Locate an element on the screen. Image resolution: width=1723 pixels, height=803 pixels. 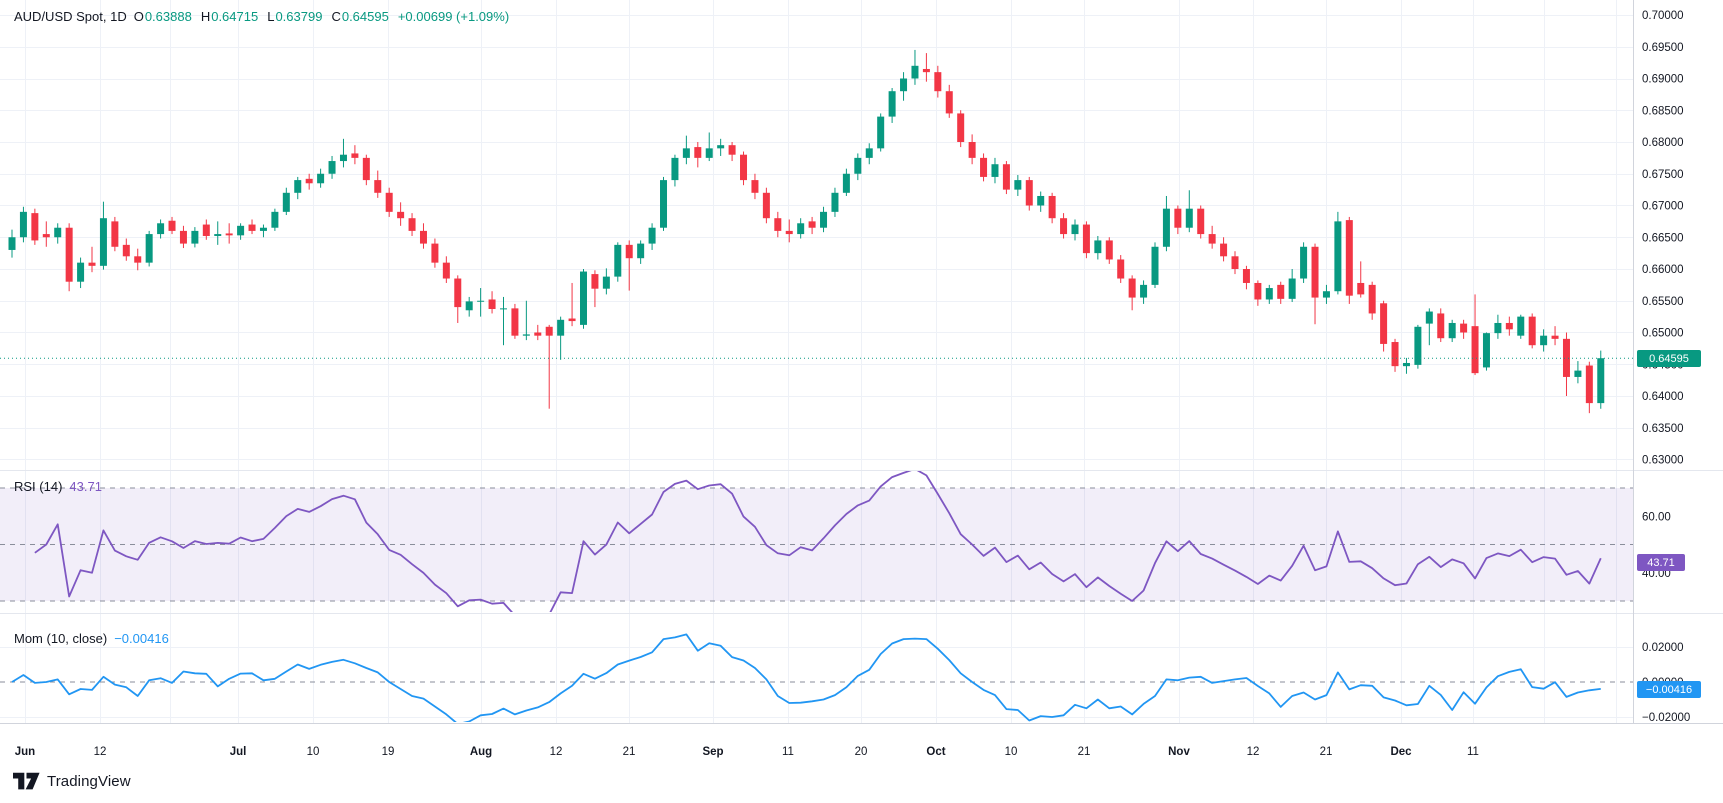
price-tick-label: 0.66000 is located at coordinates (1663, 270).